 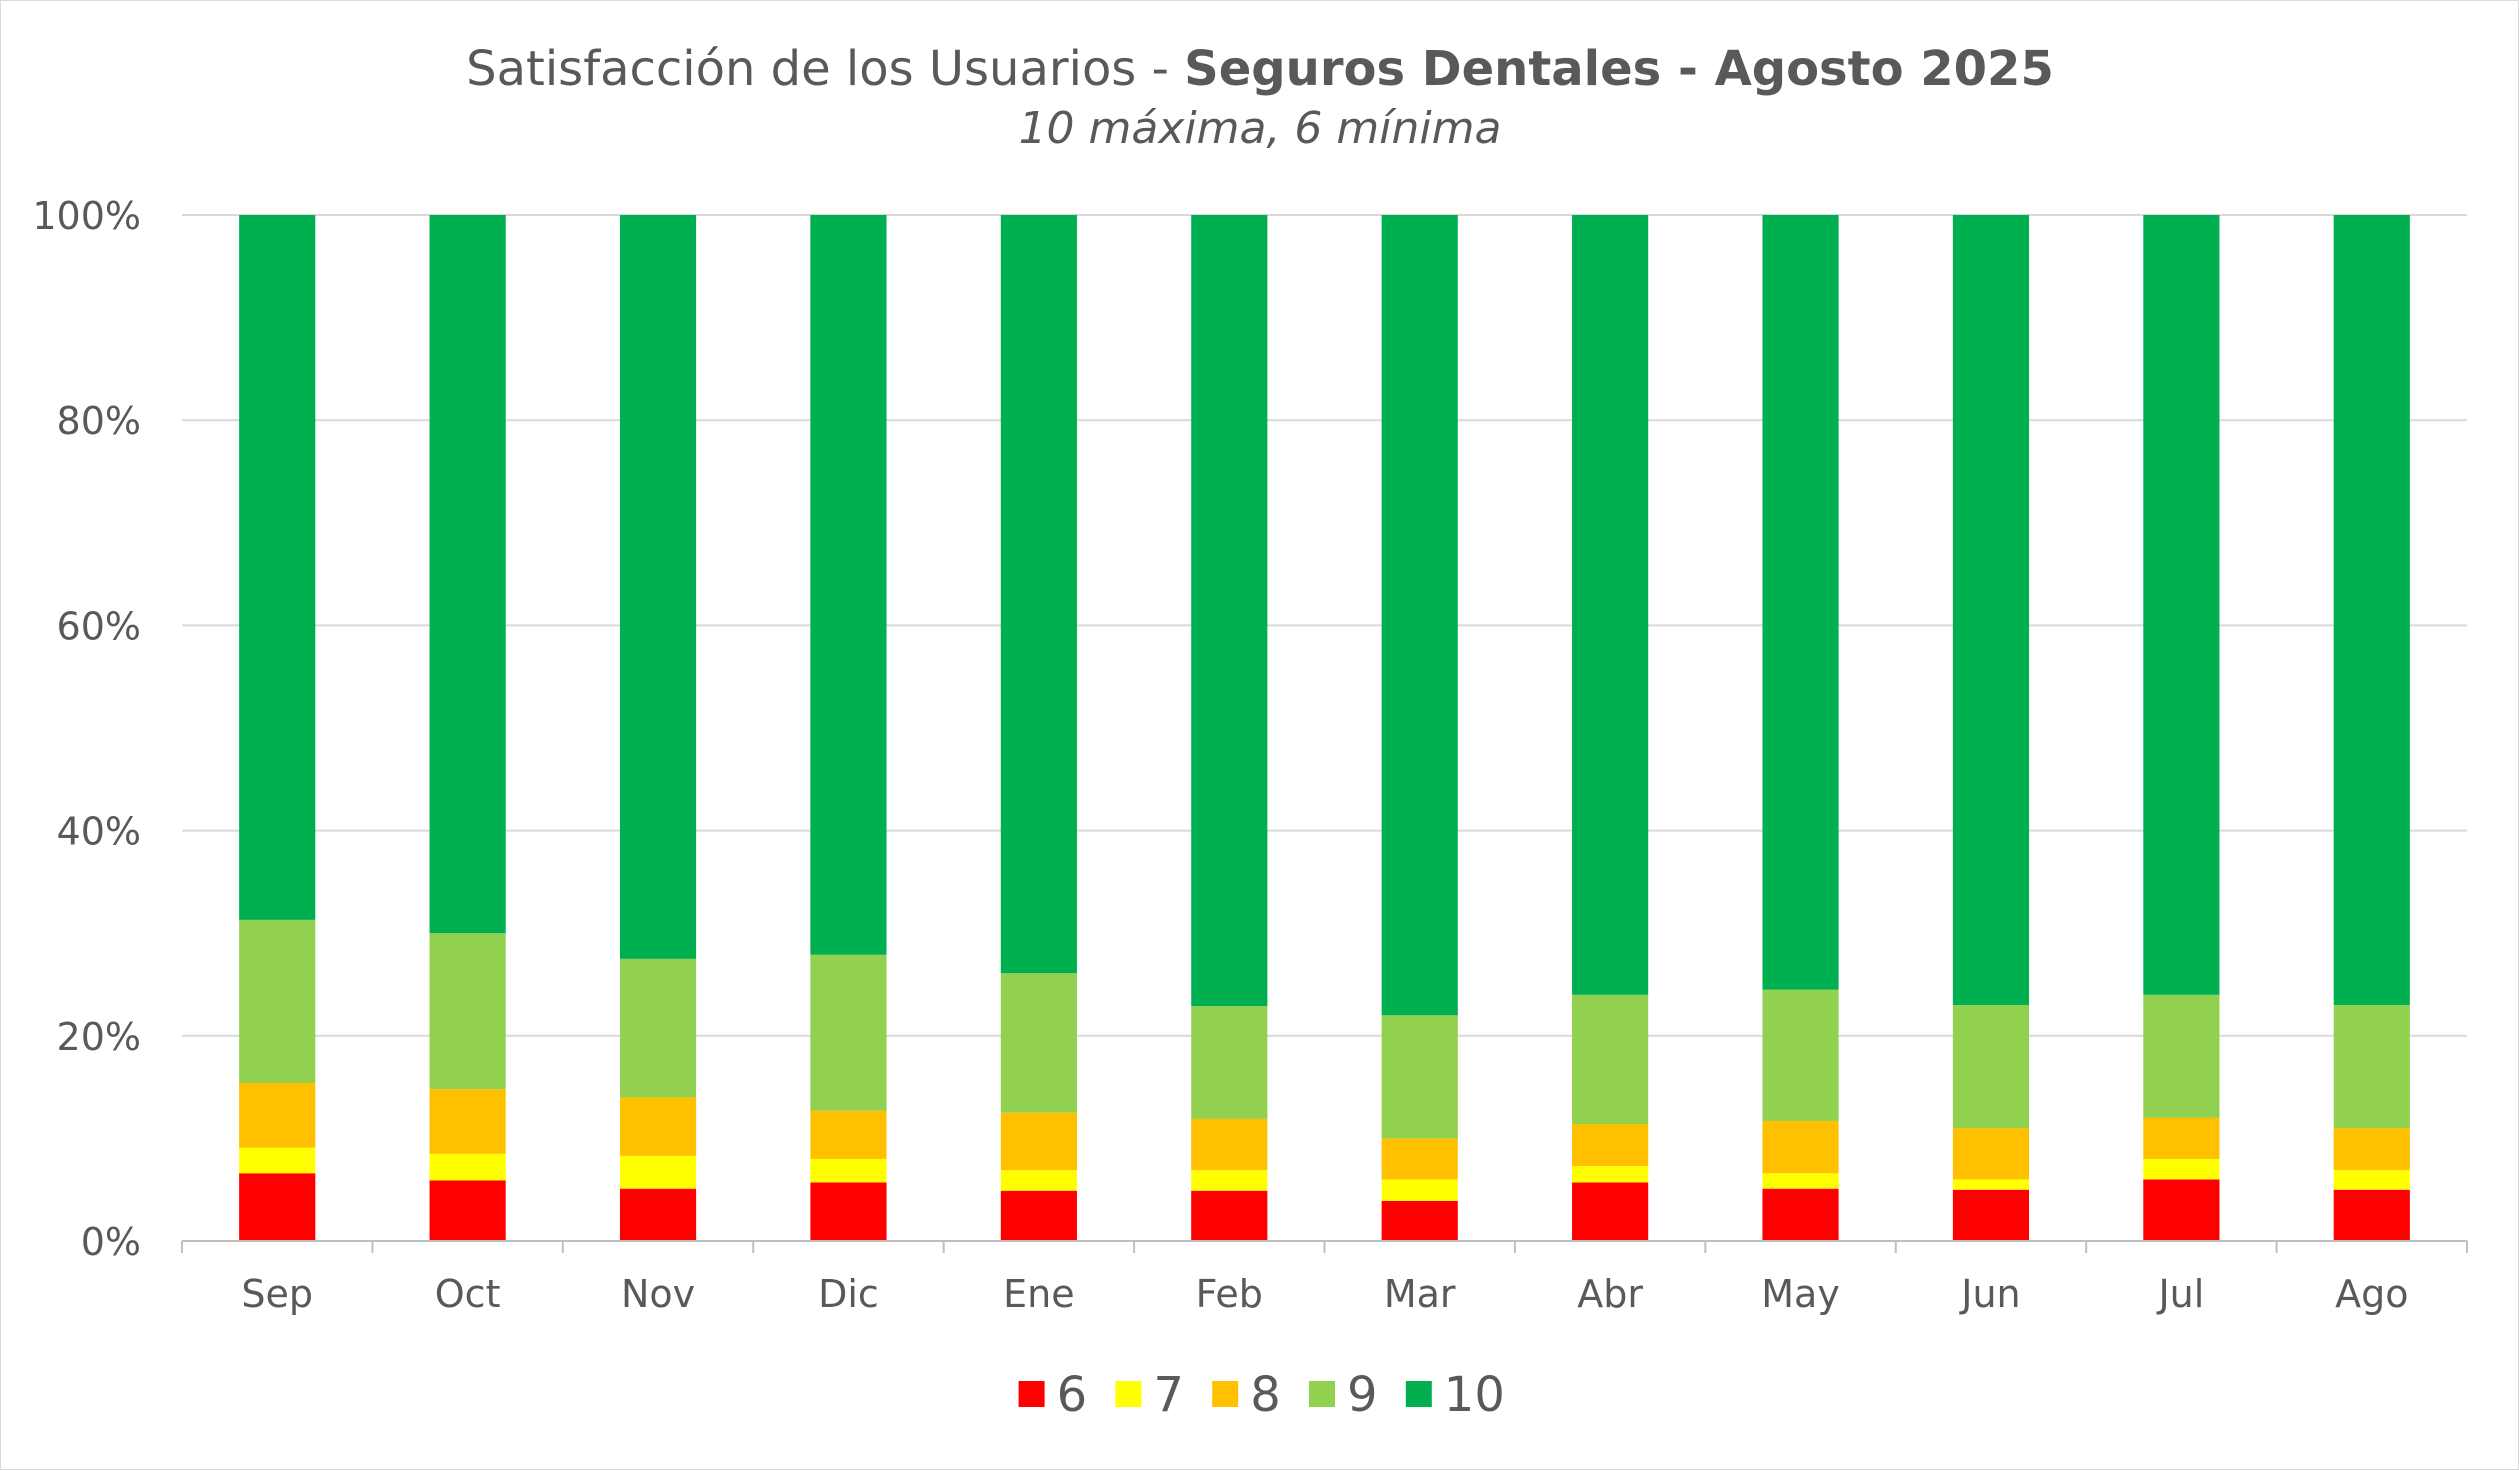 What do you see at coordinates (86, 729) in the screenshot?
I see `y-axis-ticks: 0% 20% 40% 60% 80% 100%` at bounding box center [86, 729].